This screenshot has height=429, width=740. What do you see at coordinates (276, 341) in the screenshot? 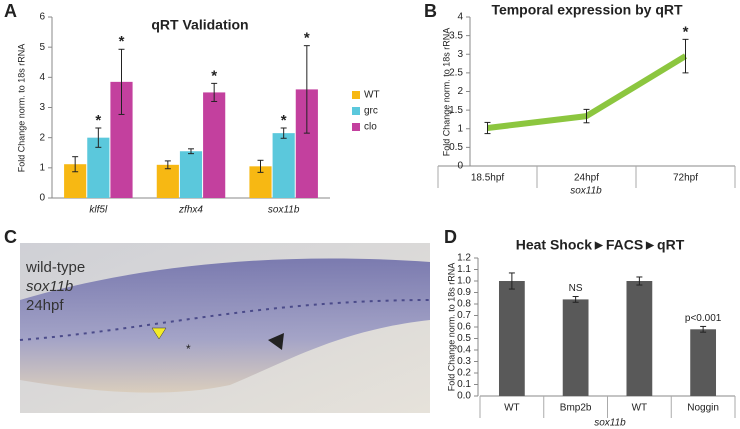
I see `black-arrowhead` at bounding box center [276, 341].